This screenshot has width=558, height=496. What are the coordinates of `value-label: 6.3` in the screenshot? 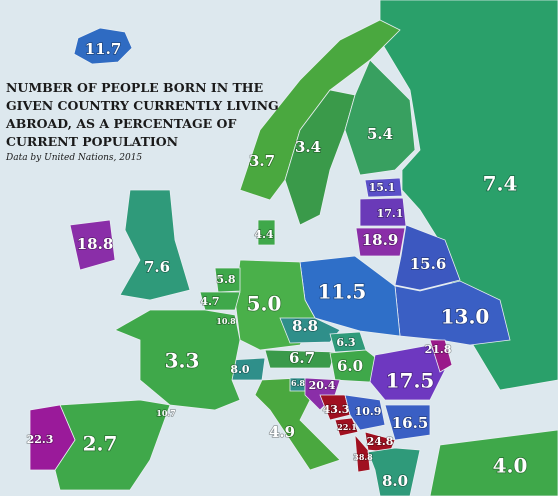 It's located at (345, 342).